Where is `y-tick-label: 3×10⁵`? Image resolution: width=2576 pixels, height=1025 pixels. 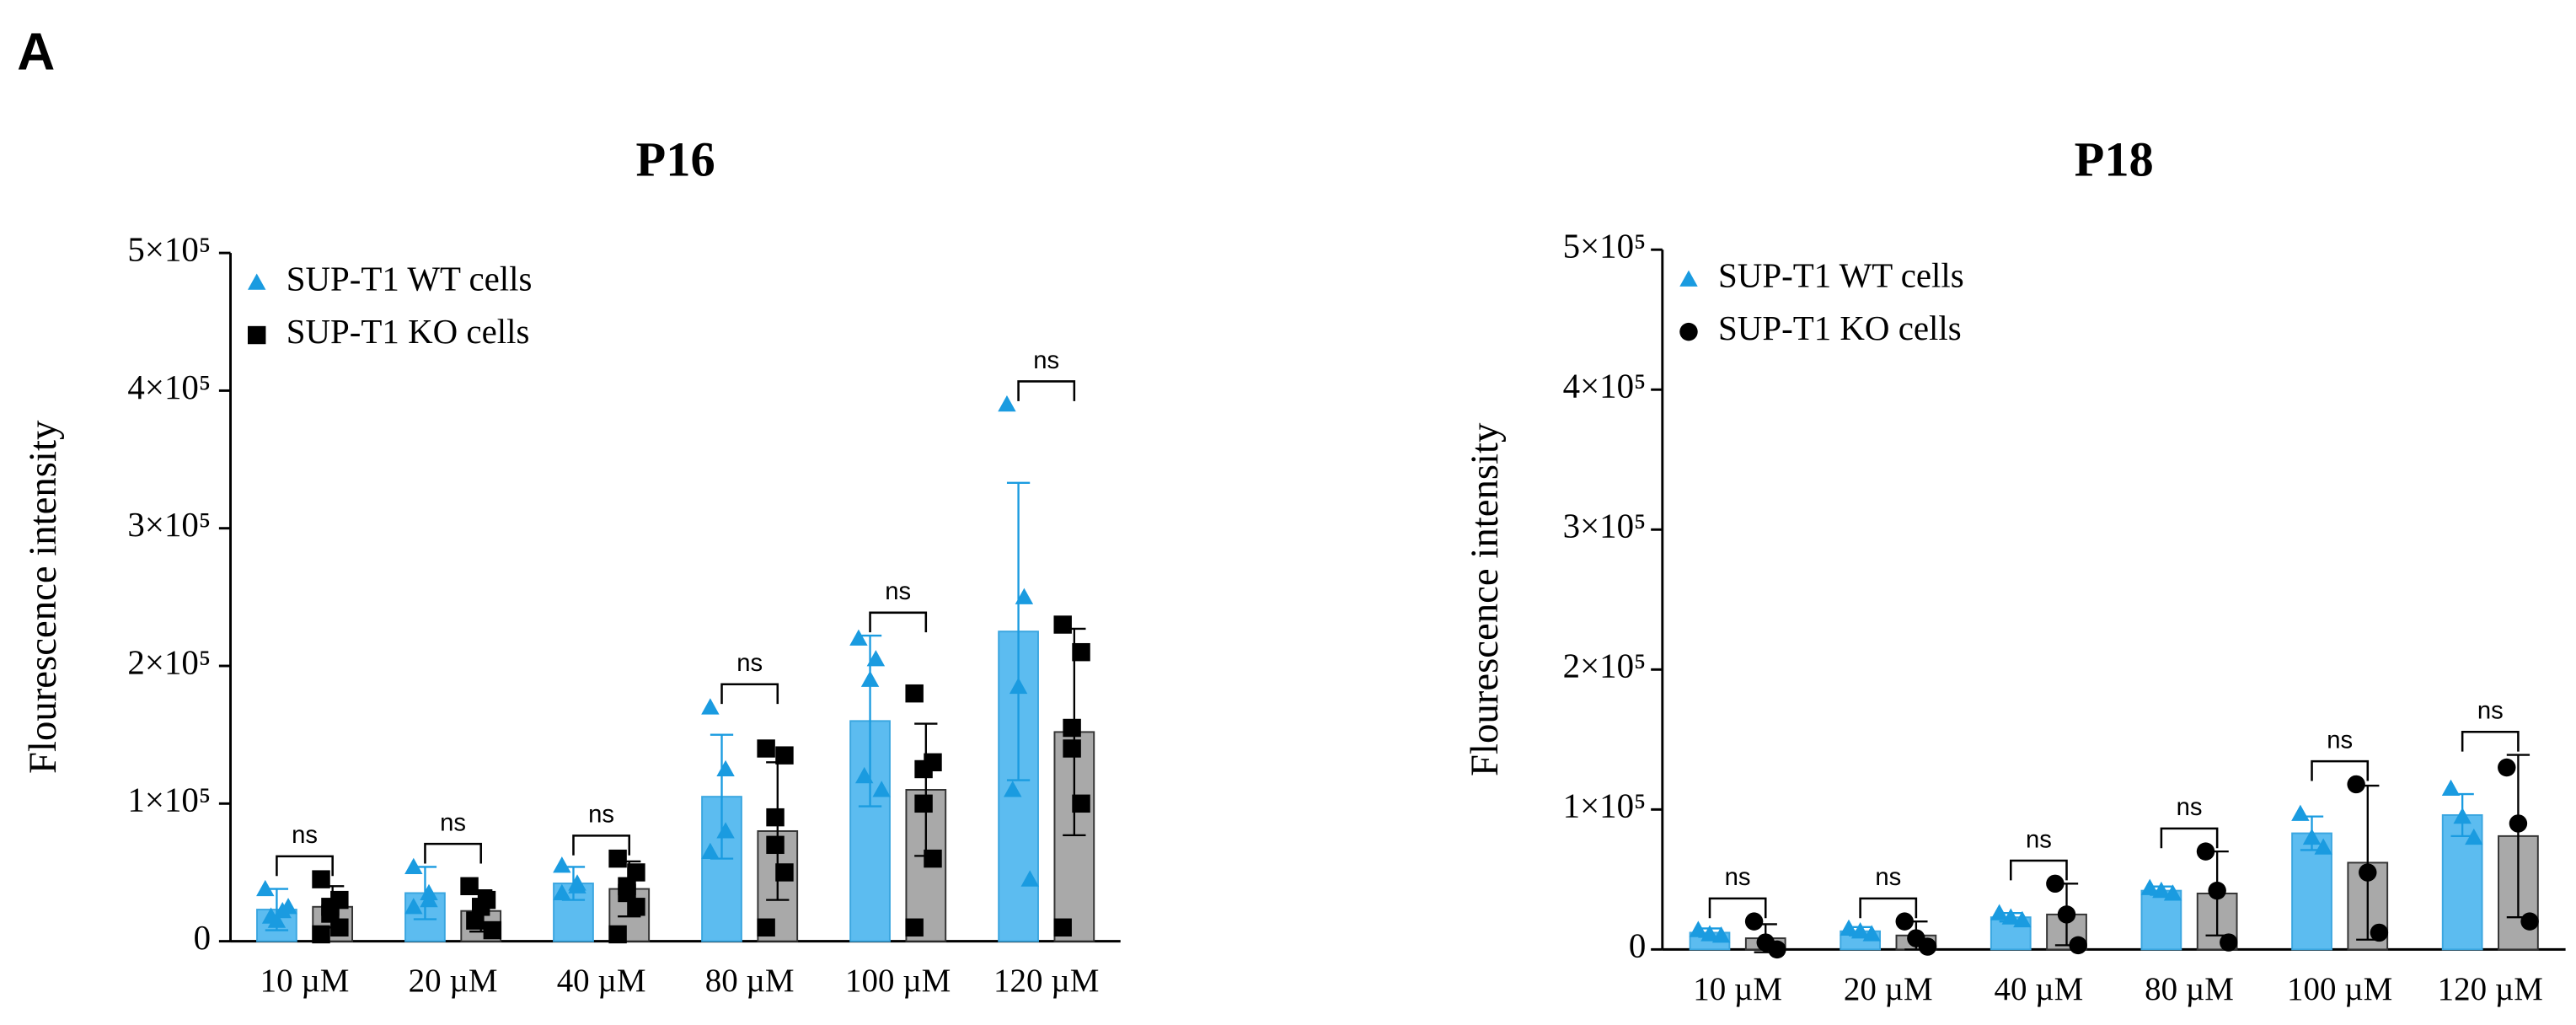
y-tick-label: 3×10⁵ is located at coordinates (169, 525).